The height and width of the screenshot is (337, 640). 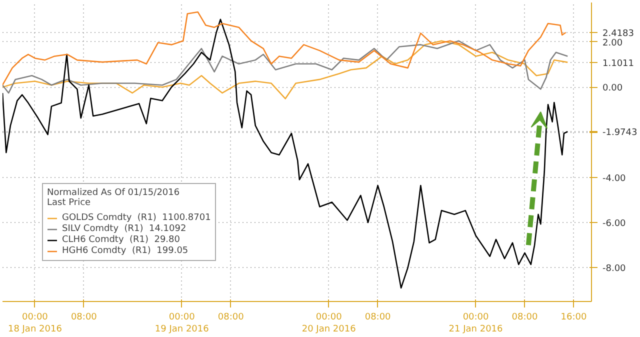 What do you see at coordinates (612, 43) in the screenshot?
I see `y-tick-label: 2.00` at bounding box center [612, 43].